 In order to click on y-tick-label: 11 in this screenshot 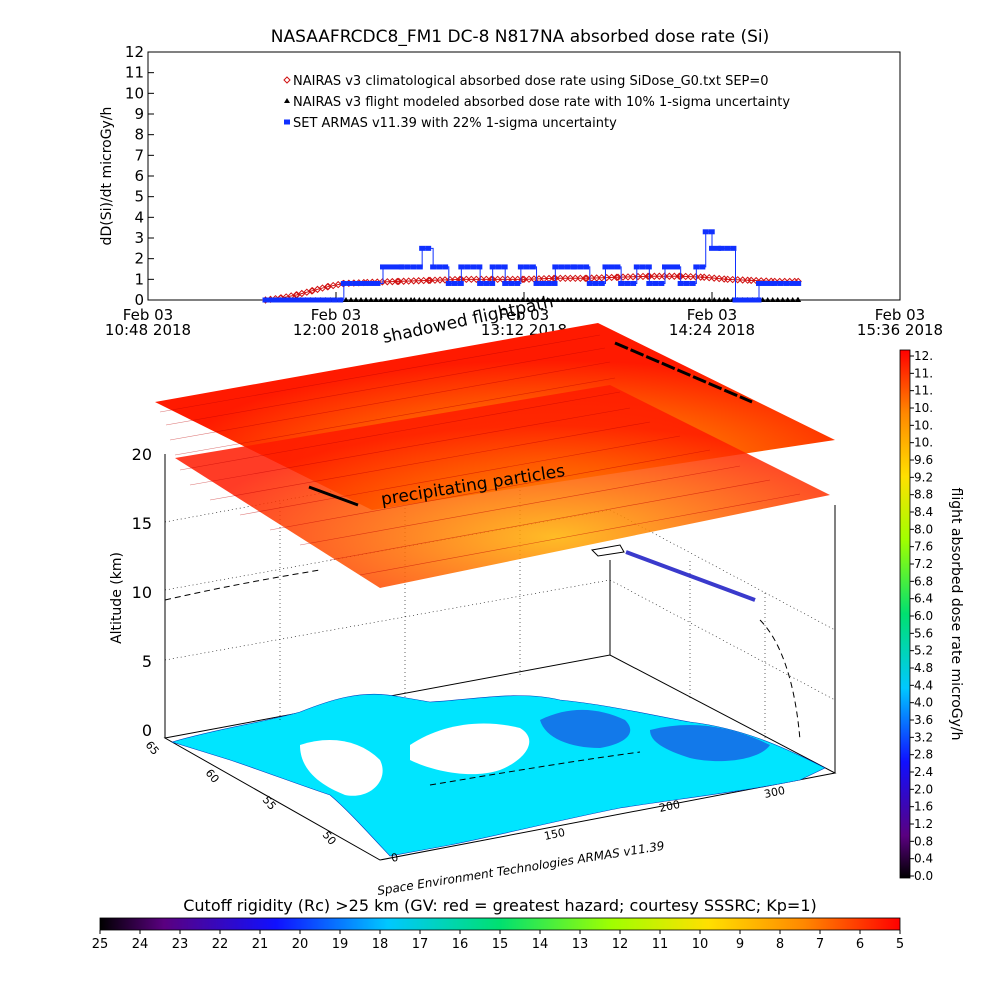, I will do `click(134, 73)`.